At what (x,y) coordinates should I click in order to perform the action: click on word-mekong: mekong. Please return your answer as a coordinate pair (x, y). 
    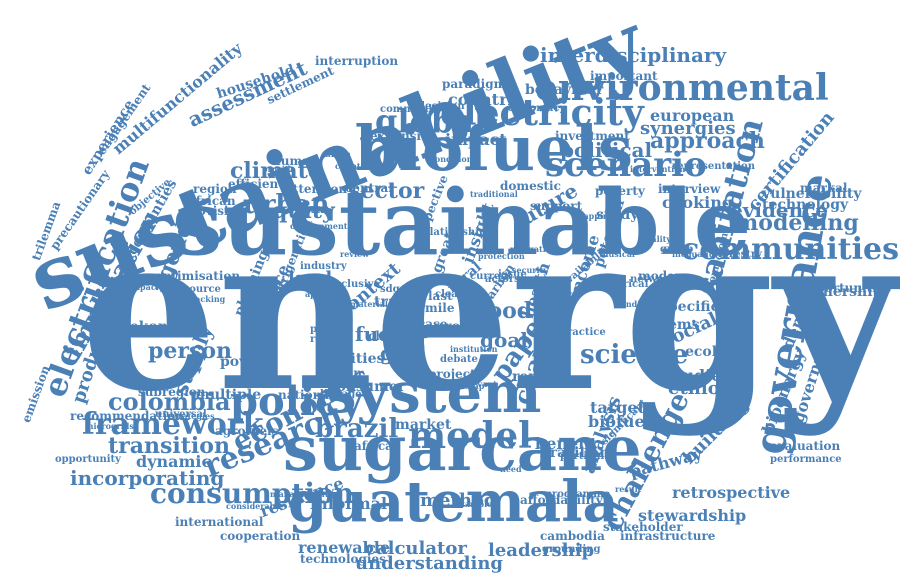
    Looking at the image, I should click on (146, 327).